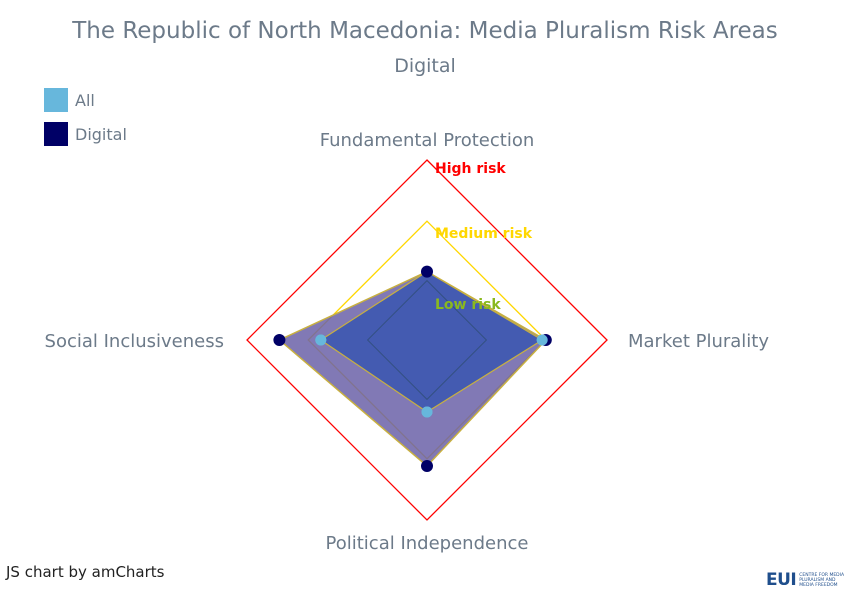 Image resolution: width=850 pixels, height=595 pixels. What do you see at coordinates (134, 341) in the screenshot?
I see `axis-label-social-inclusiveness: Social Inclusiveness` at bounding box center [134, 341].